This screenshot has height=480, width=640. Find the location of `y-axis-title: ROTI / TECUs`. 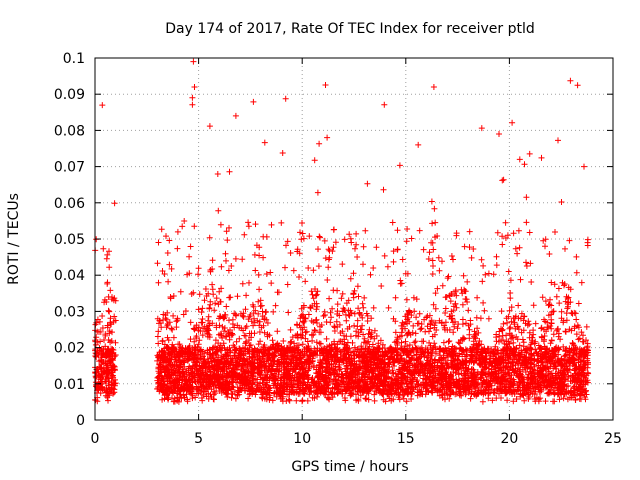

y-axis-title: ROTI / TECUs is located at coordinates (14, 239).